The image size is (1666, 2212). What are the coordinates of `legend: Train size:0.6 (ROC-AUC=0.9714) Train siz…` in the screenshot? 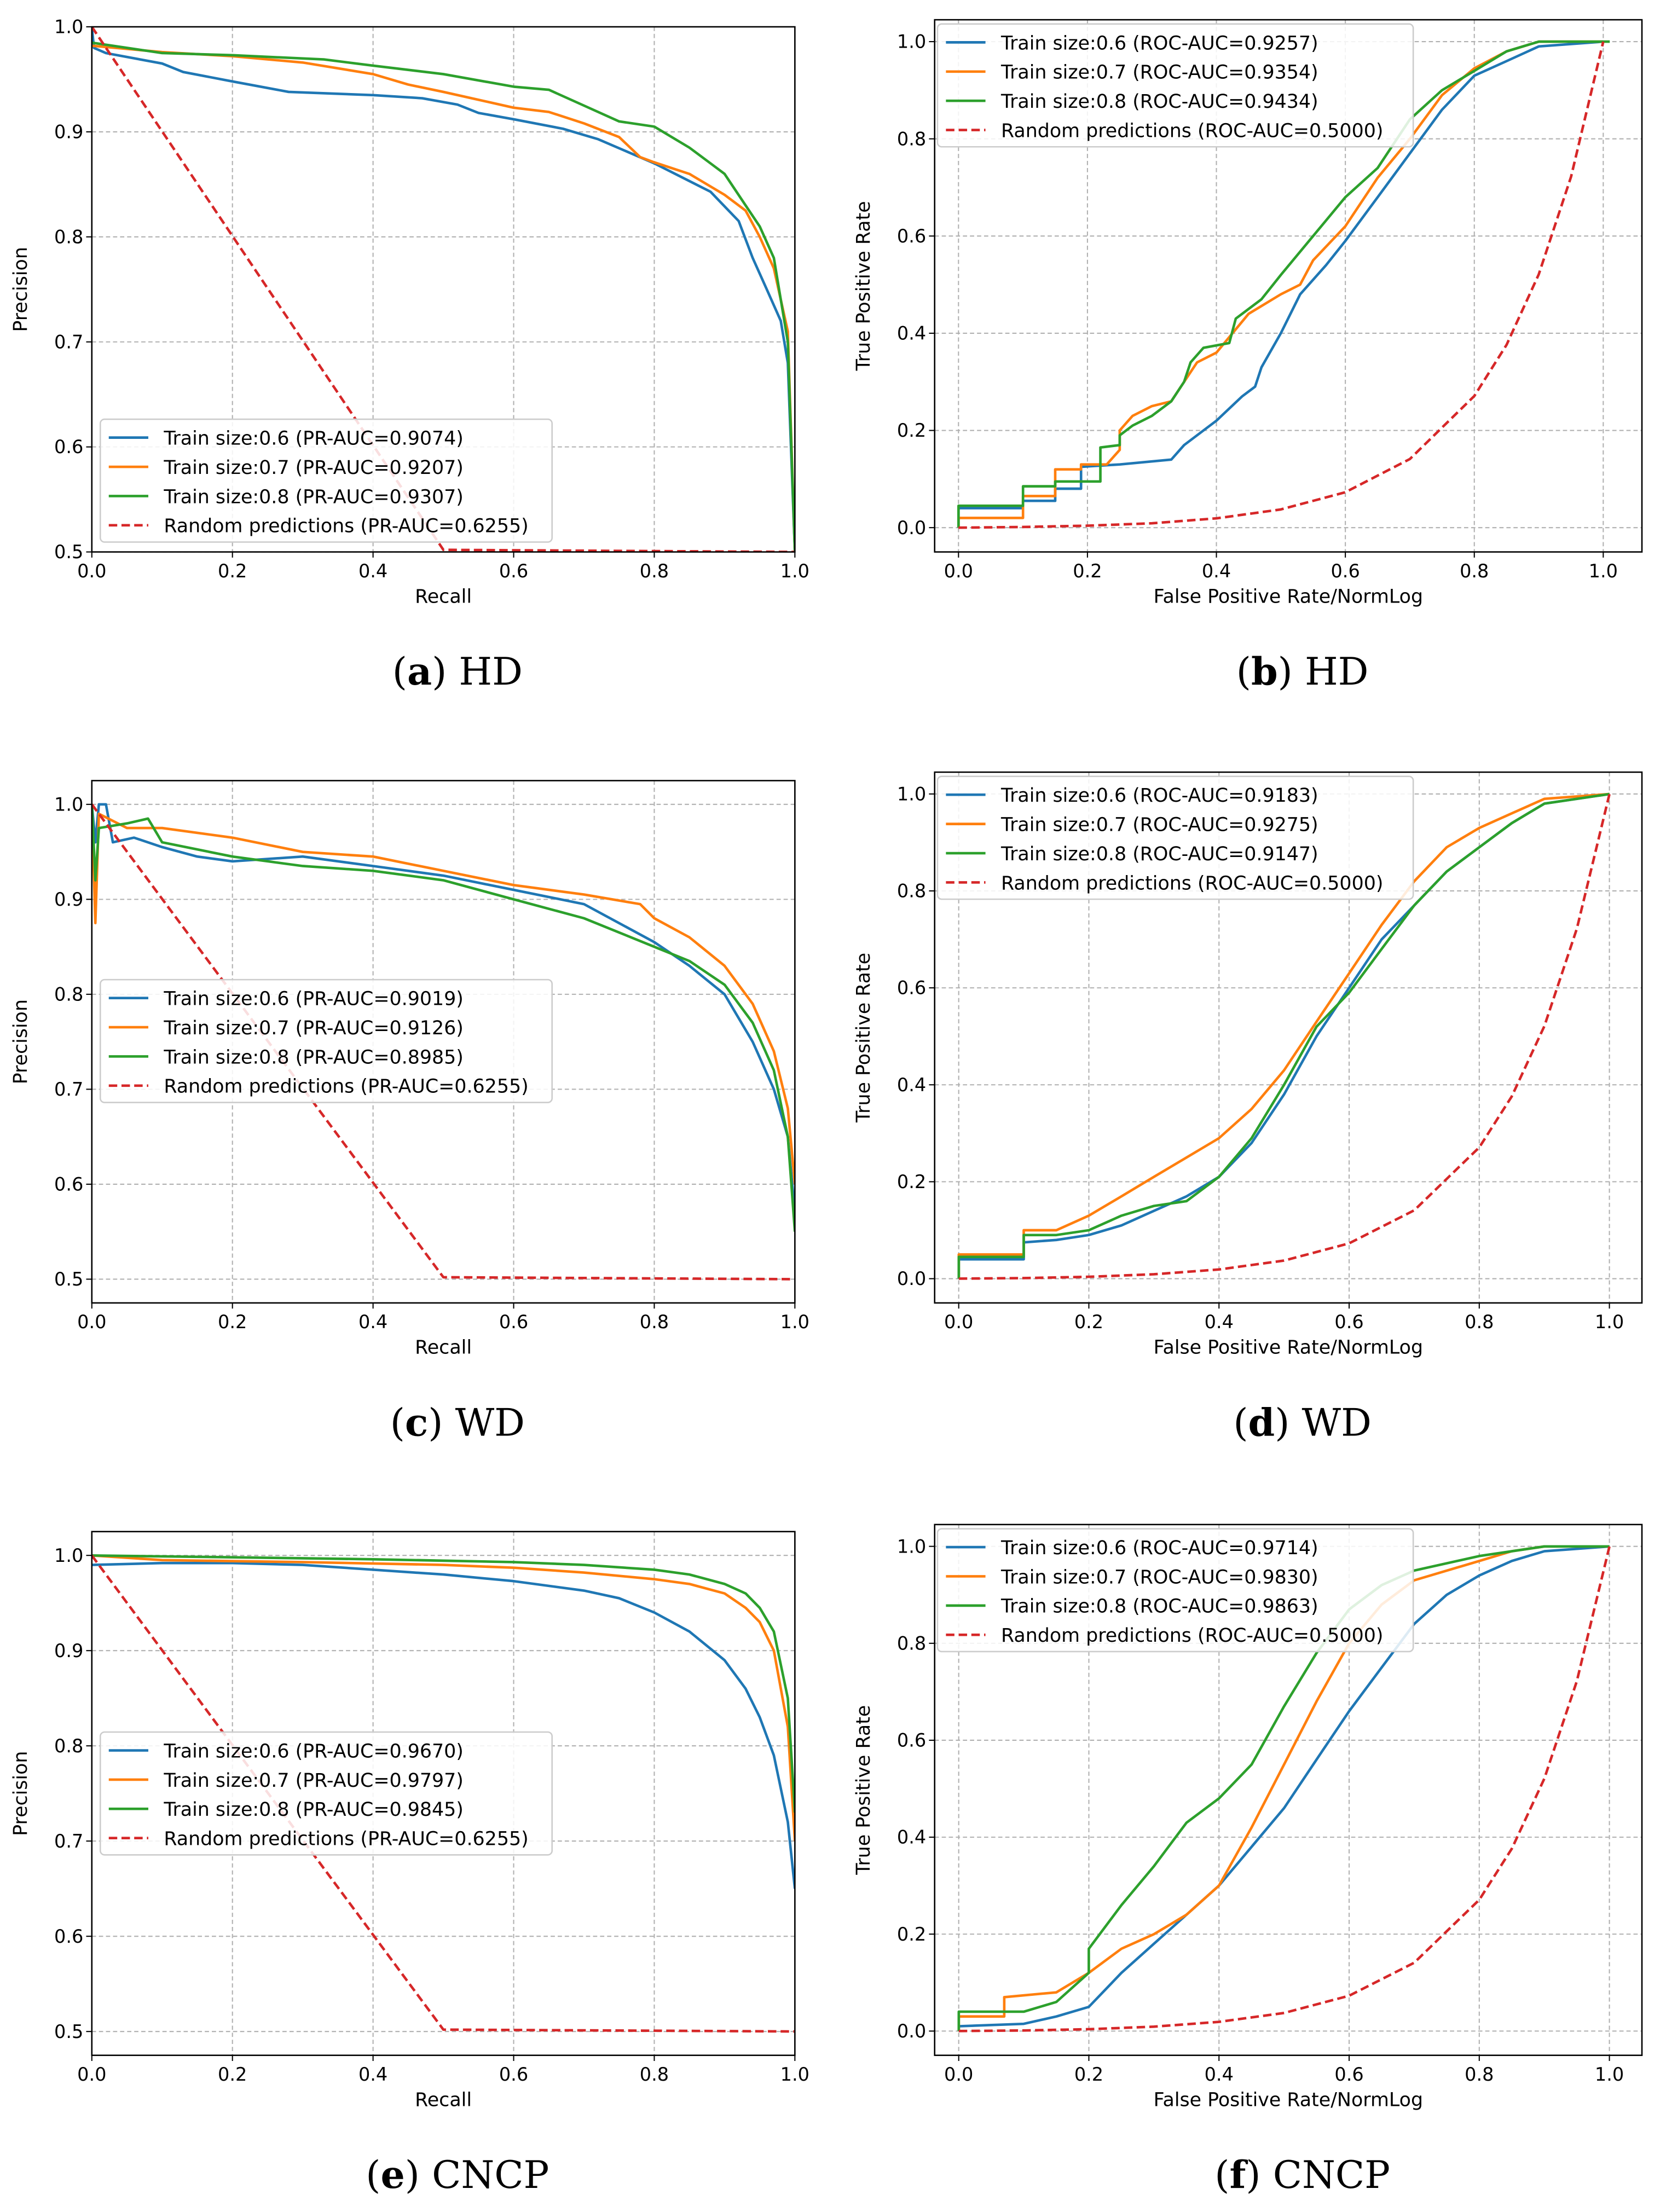 It's located at (1175, 1590).